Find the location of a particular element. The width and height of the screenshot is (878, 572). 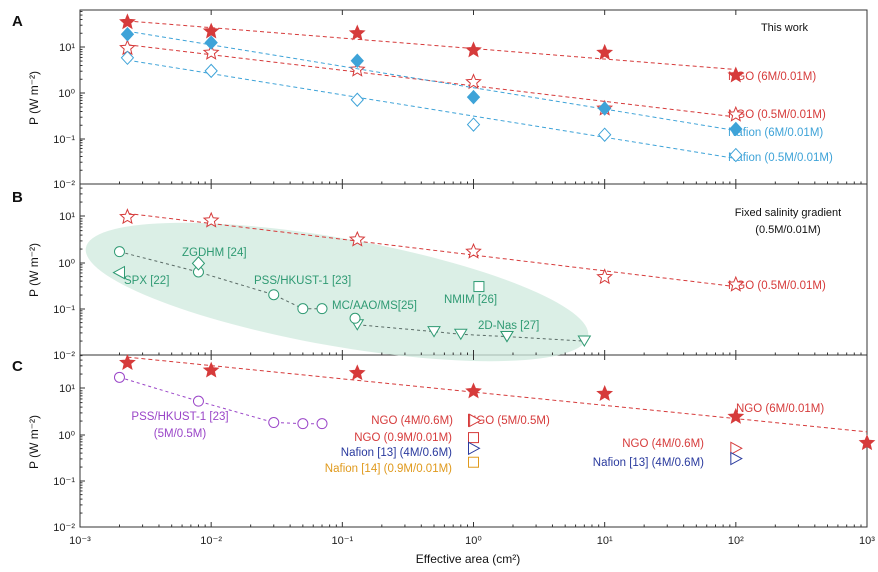

label-c-ngo-5m05m: NGO (5M/0.5M) is located at coordinates (509, 421).